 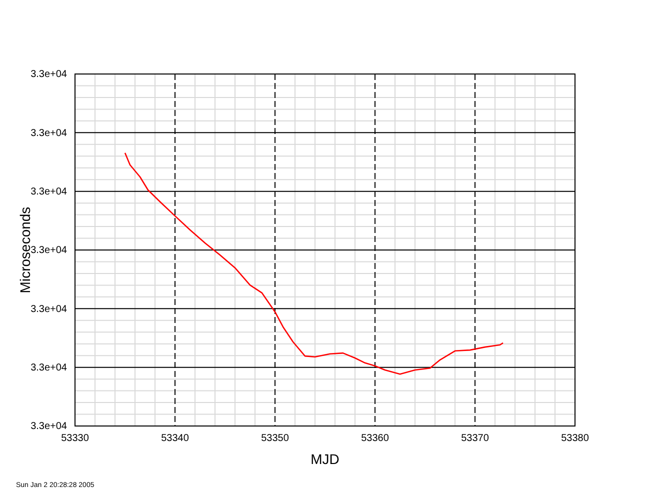 What do you see at coordinates (375, 438) in the screenshot?
I see `x-tick-label: 53360` at bounding box center [375, 438].